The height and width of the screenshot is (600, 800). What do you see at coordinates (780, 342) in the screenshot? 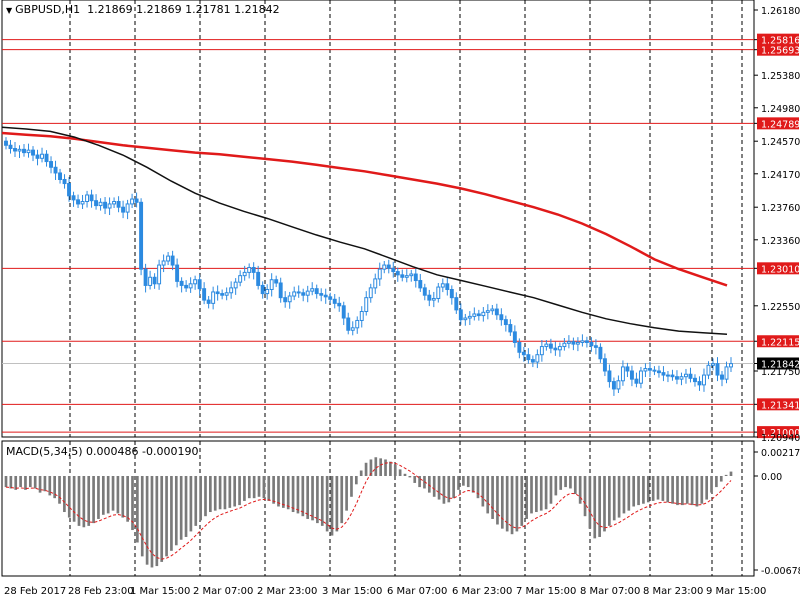
I see `price-tick-label: 1.22115` at bounding box center [780, 342].